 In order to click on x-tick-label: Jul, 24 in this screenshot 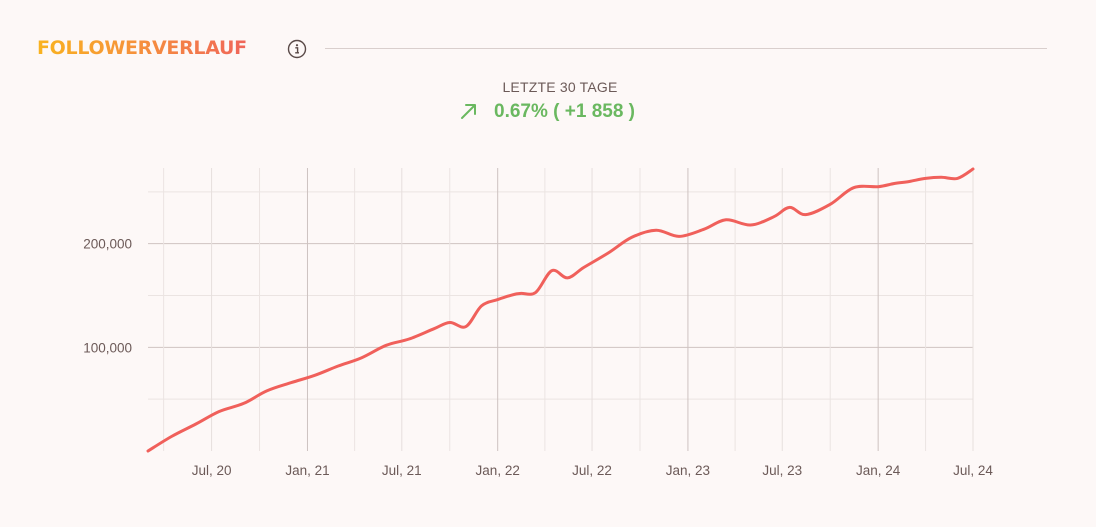, I will do `click(973, 470)`.